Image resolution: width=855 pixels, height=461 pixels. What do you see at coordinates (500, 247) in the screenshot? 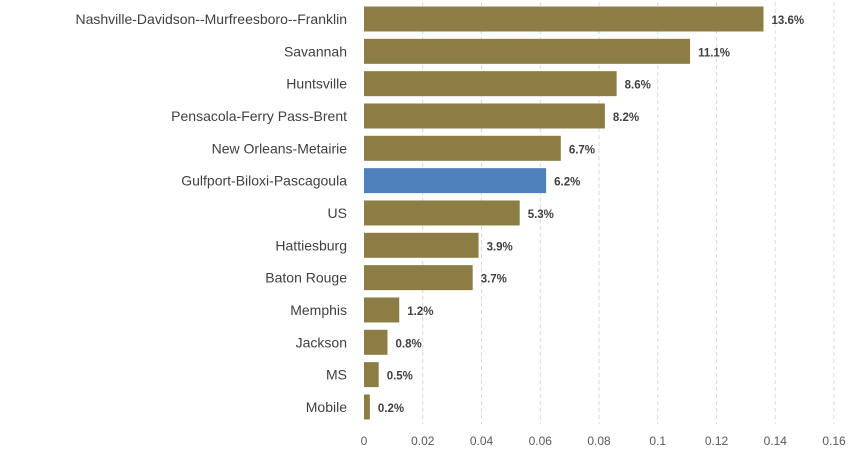
I see `value-label-7: 3.9%` at bounding box center [500, 247].